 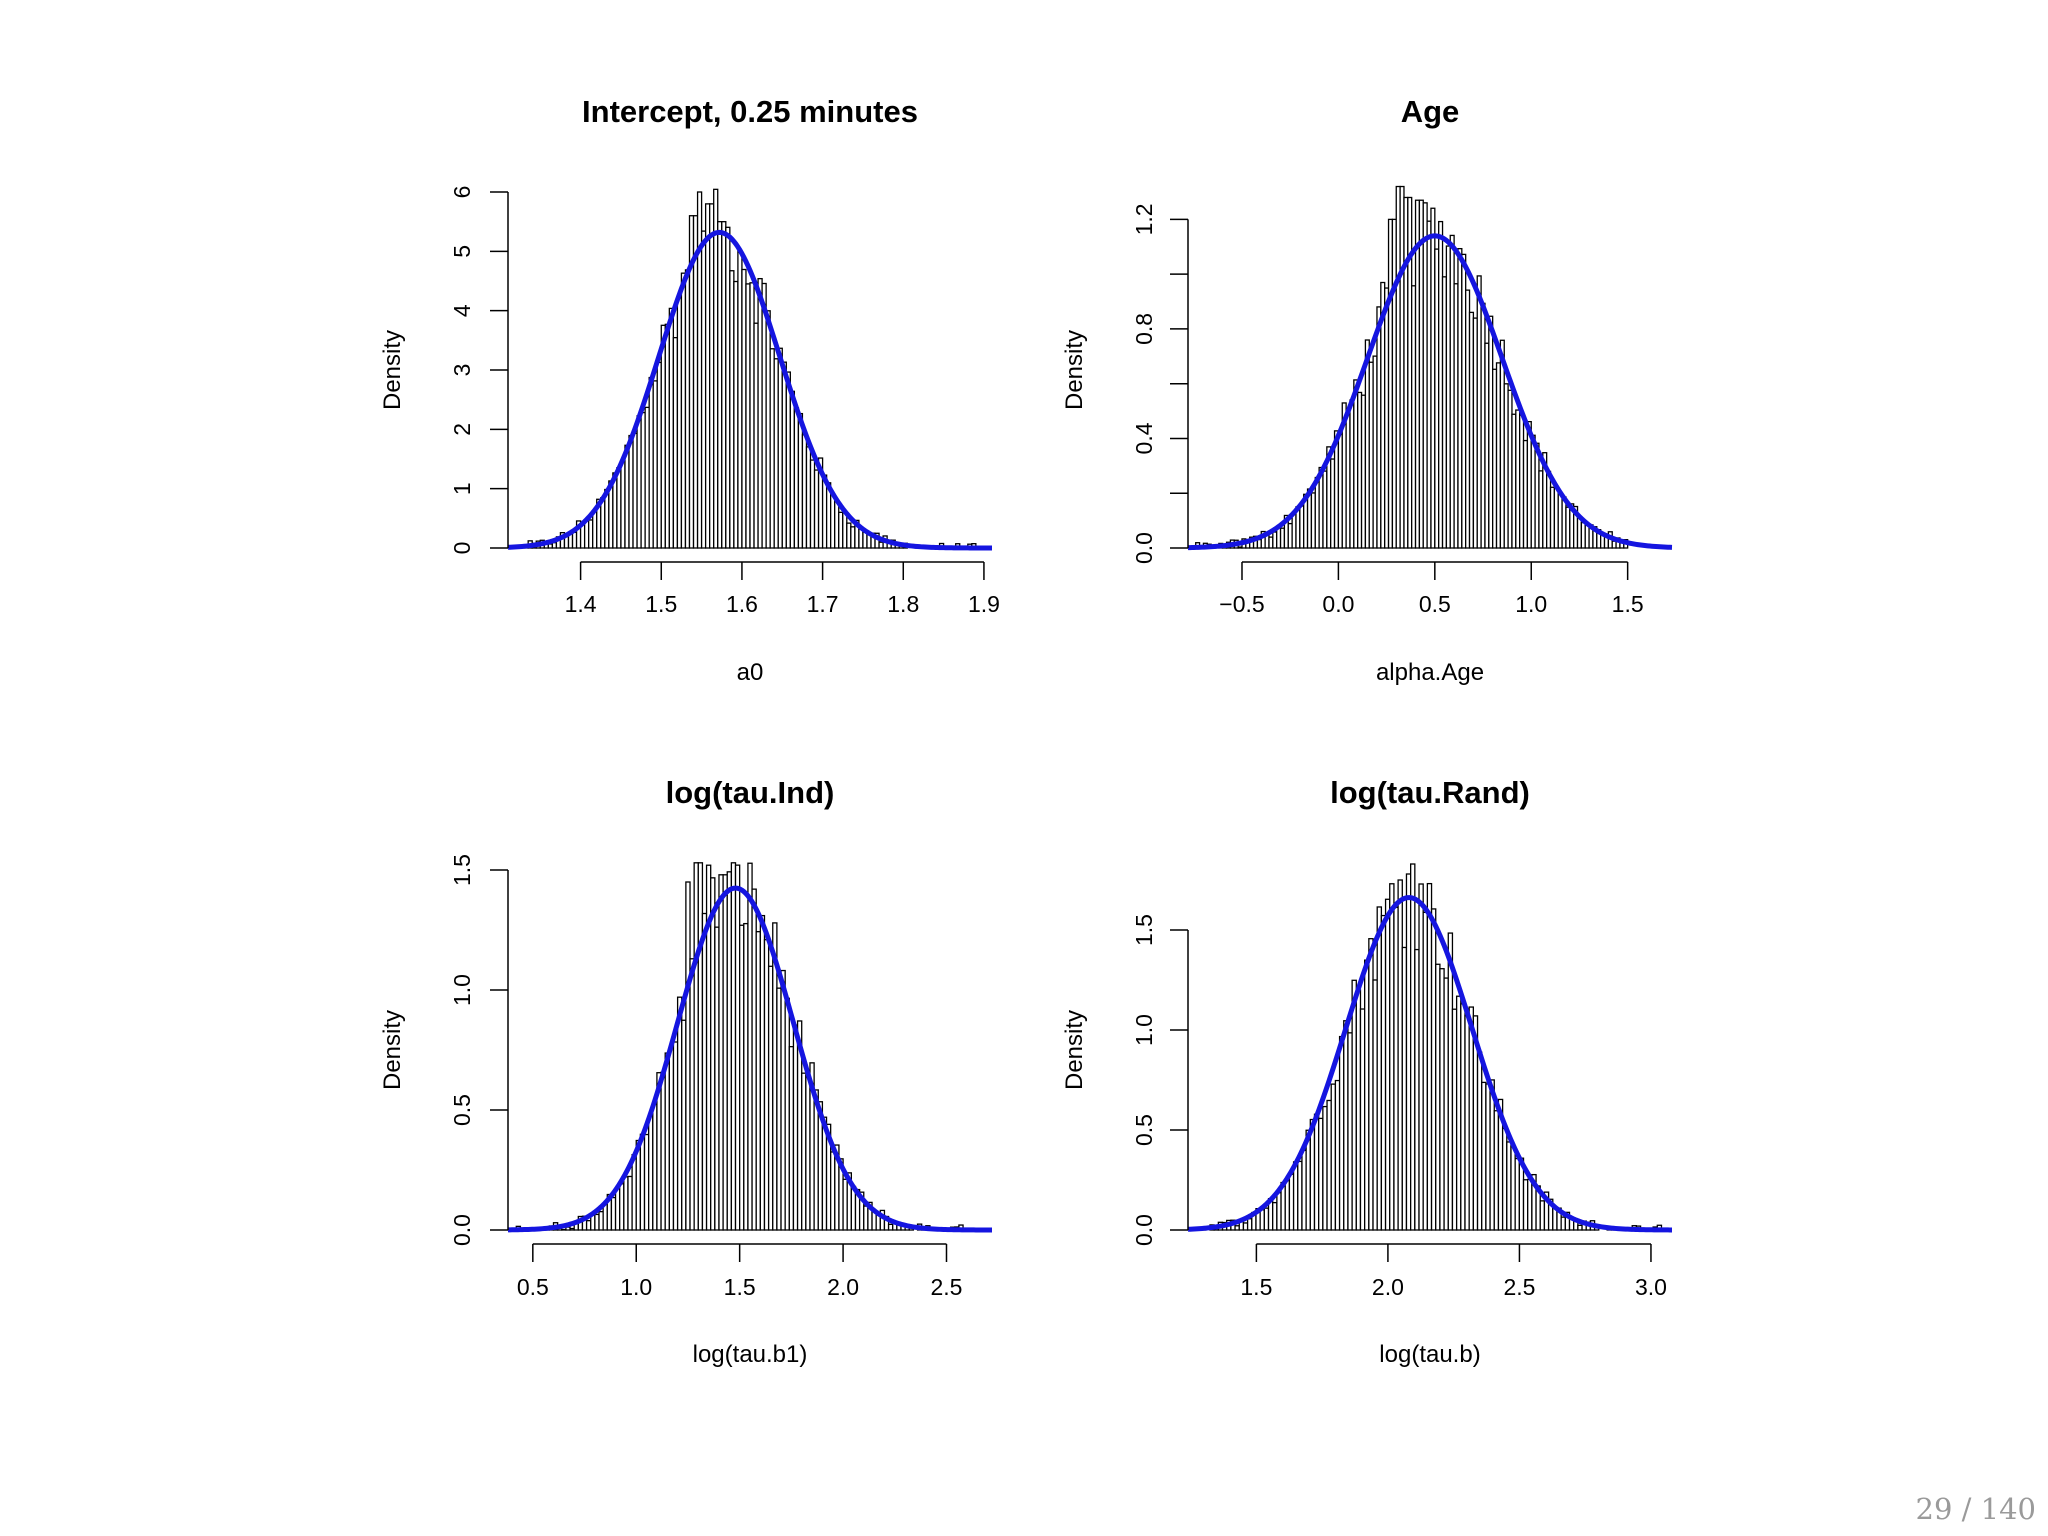 What do you see at coordinates (782, 589) in the screenshot?
I see `x-axis: 1.4 1.5 1.6 1.7 1.8 1.9` at bounding box center [782, 589].